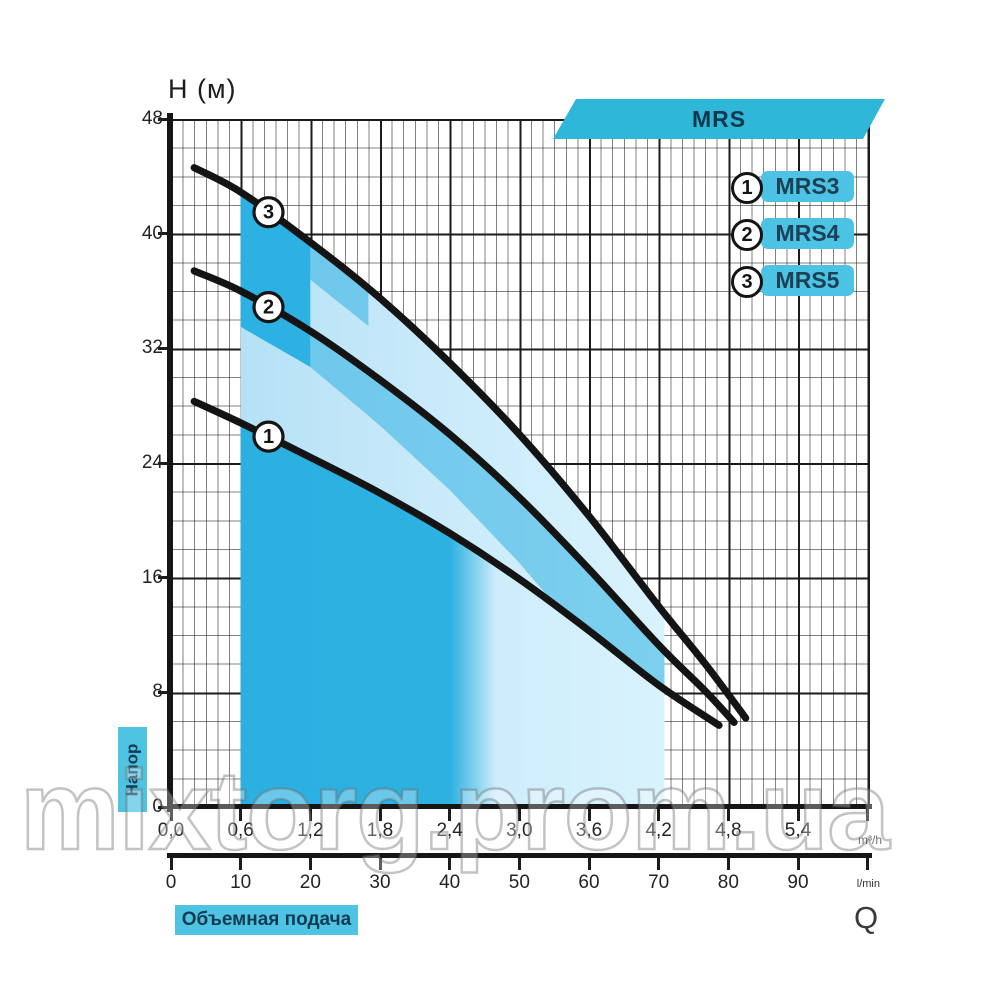 The image size is (1000, 1000). What do you see at coordinates (866, 917) in the screenshot?
I see `q-axis-title: Q` at bounding box center [866, 917].